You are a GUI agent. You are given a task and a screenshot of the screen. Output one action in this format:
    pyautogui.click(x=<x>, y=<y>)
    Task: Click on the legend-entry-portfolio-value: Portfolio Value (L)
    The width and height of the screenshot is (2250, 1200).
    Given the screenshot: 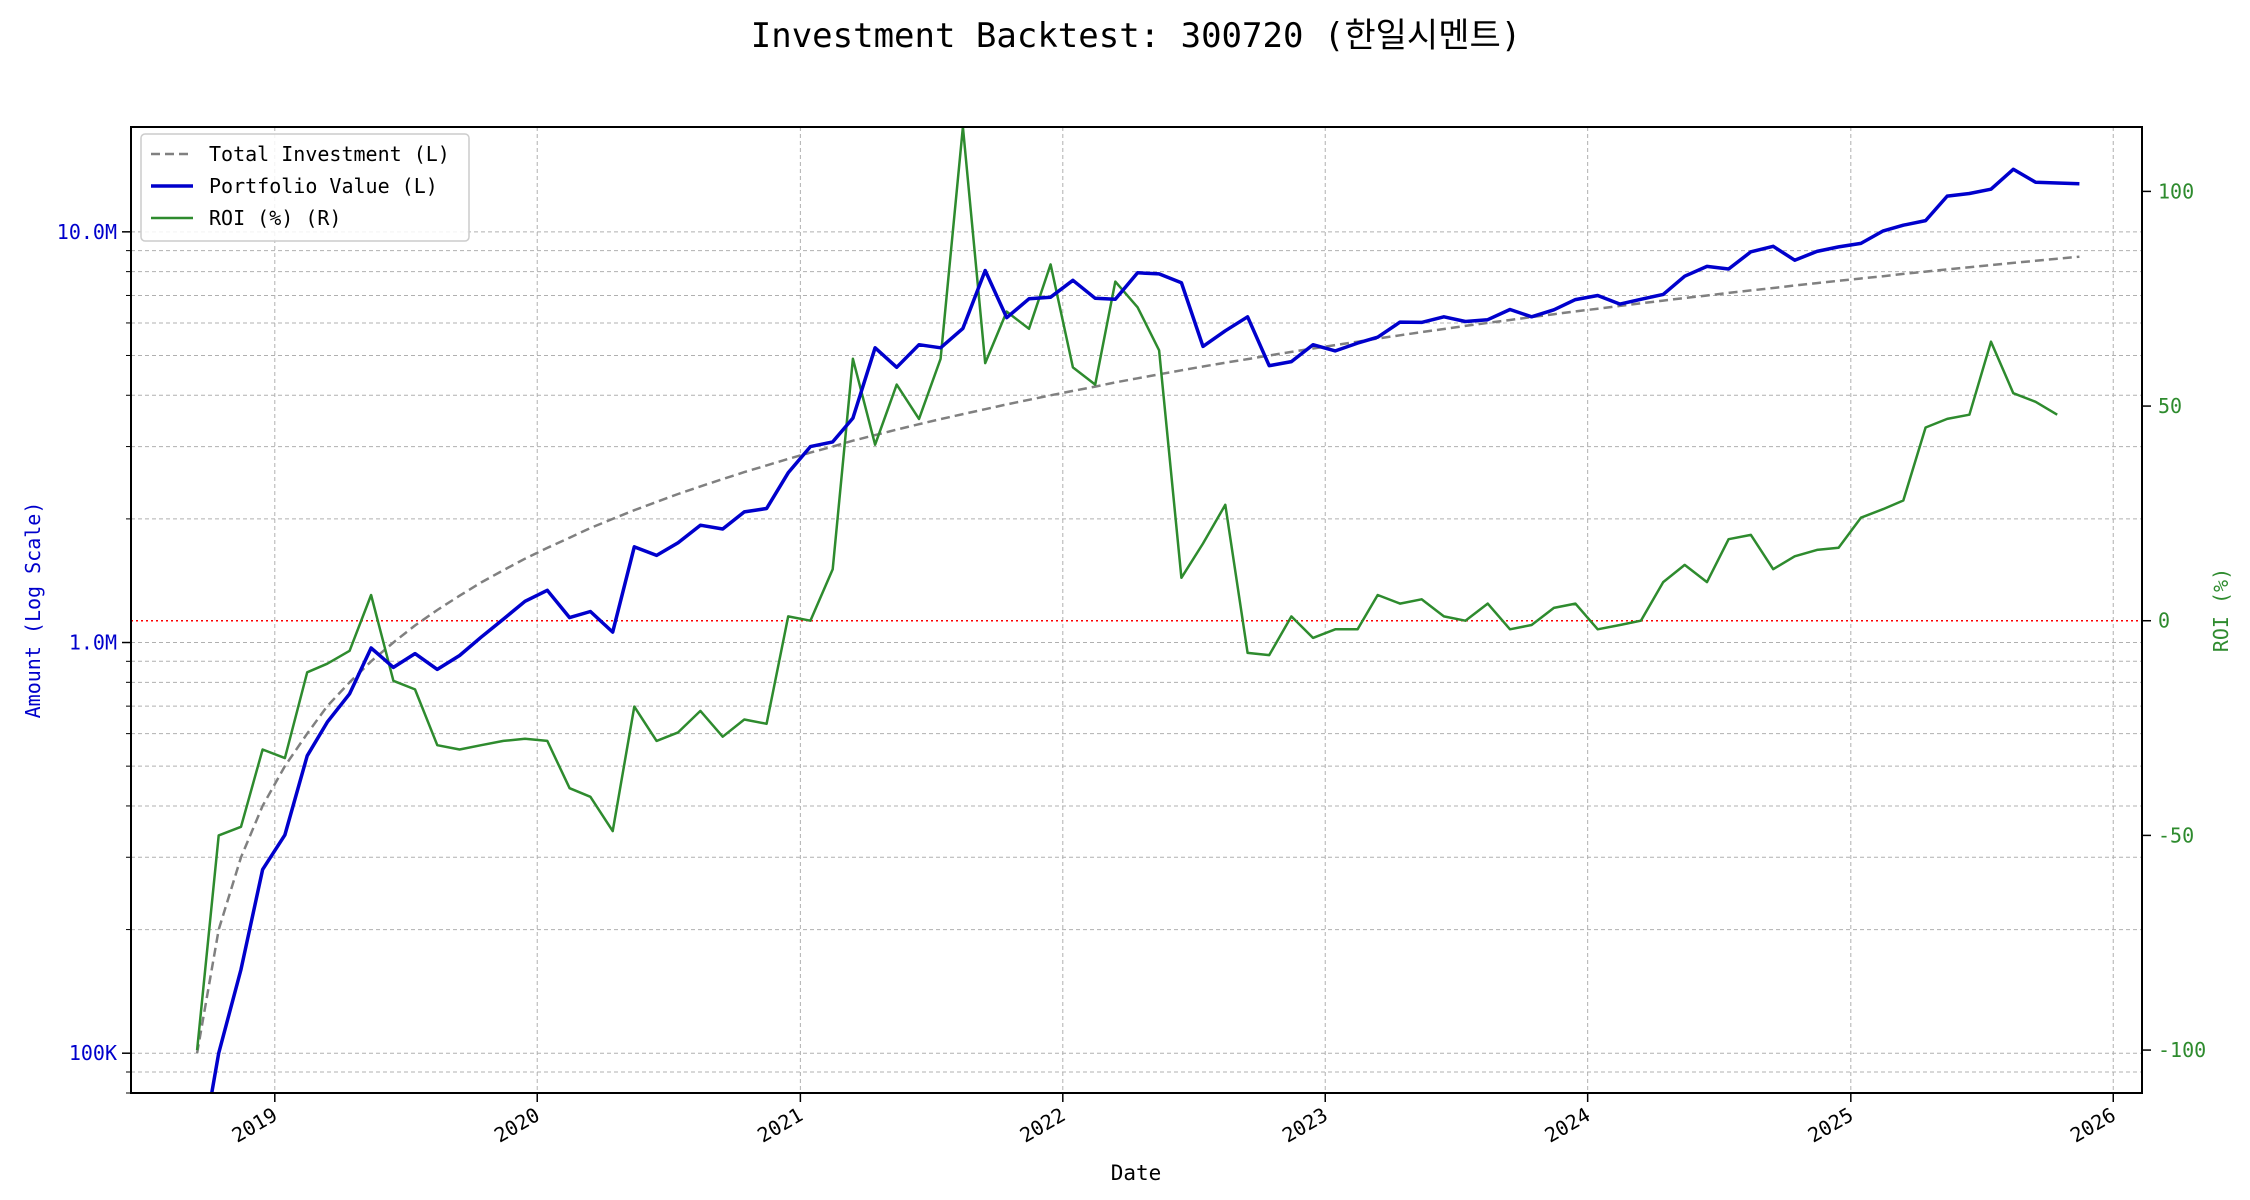 What is the action you would take?
    pyautogui.click(x=294, y=186)
    